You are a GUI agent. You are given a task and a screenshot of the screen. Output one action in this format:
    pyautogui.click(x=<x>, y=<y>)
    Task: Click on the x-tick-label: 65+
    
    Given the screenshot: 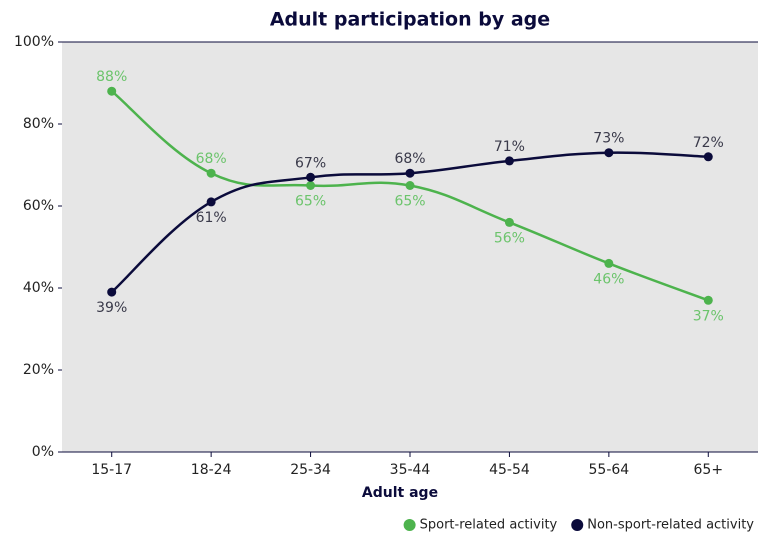 What is the action you would take?
    pyautogui.click(x=709, y=470)
    